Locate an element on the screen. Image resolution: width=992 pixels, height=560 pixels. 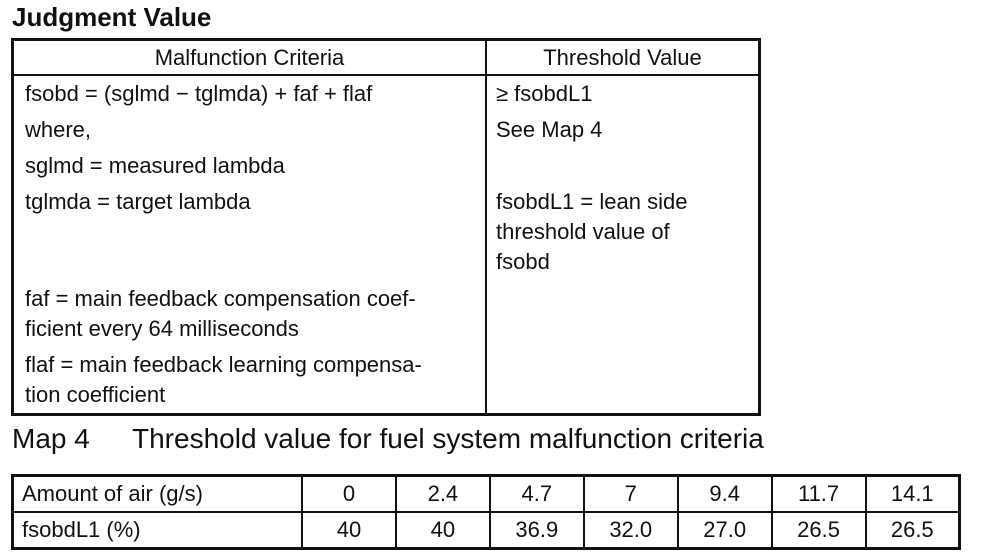
air-cell: 4.7 is located at coordinates (536, 493).